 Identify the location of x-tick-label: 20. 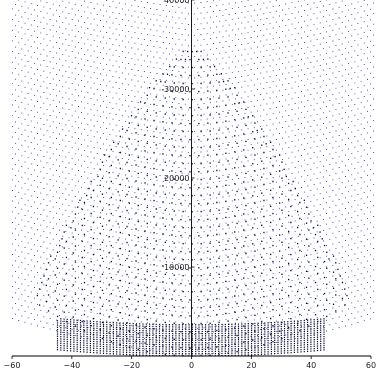
(251, 365).